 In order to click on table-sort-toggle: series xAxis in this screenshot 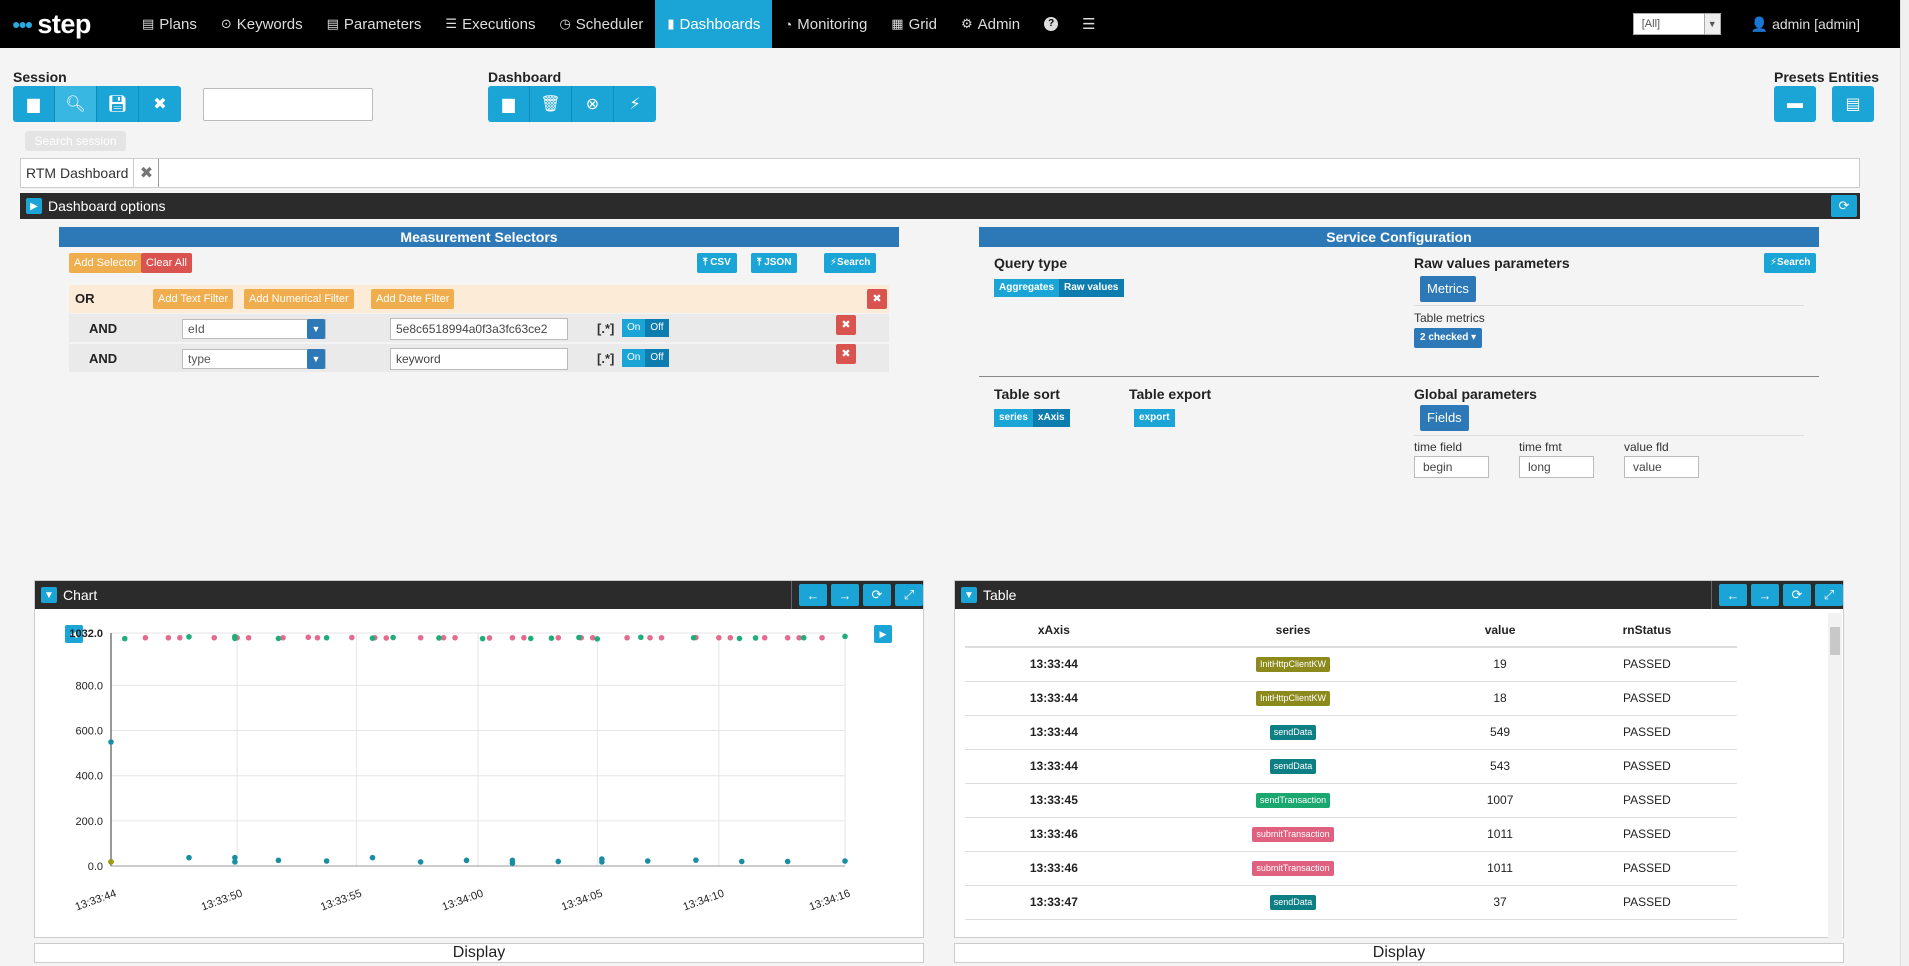, I will do `click(1032, 418)`.